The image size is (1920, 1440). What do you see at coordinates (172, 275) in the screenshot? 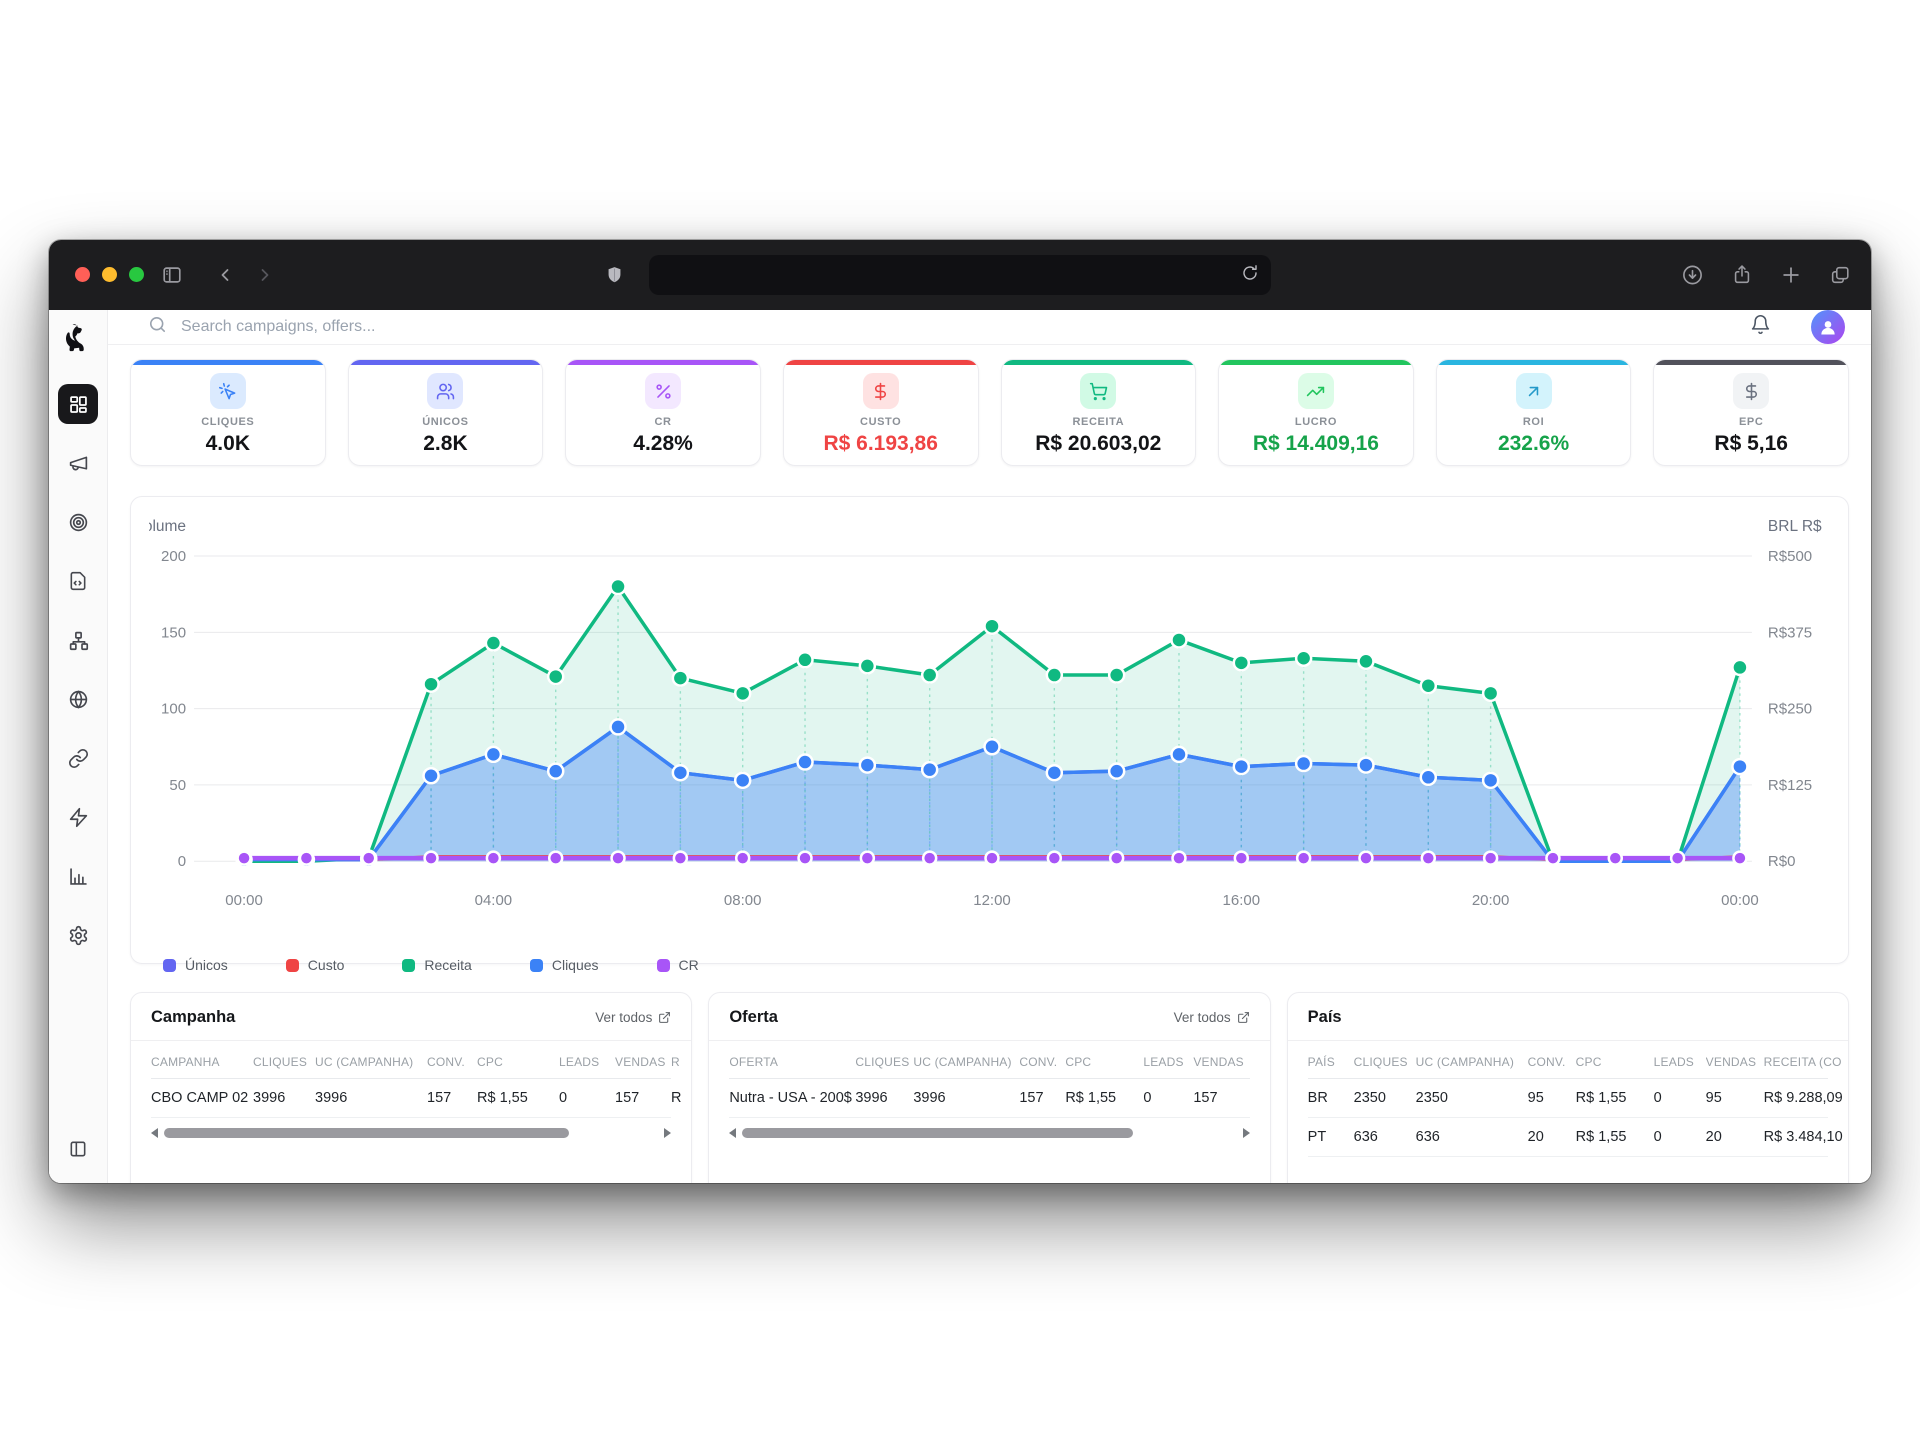
I see `browser-sidebar-toggle-icon` at bounding box center [172, 275].